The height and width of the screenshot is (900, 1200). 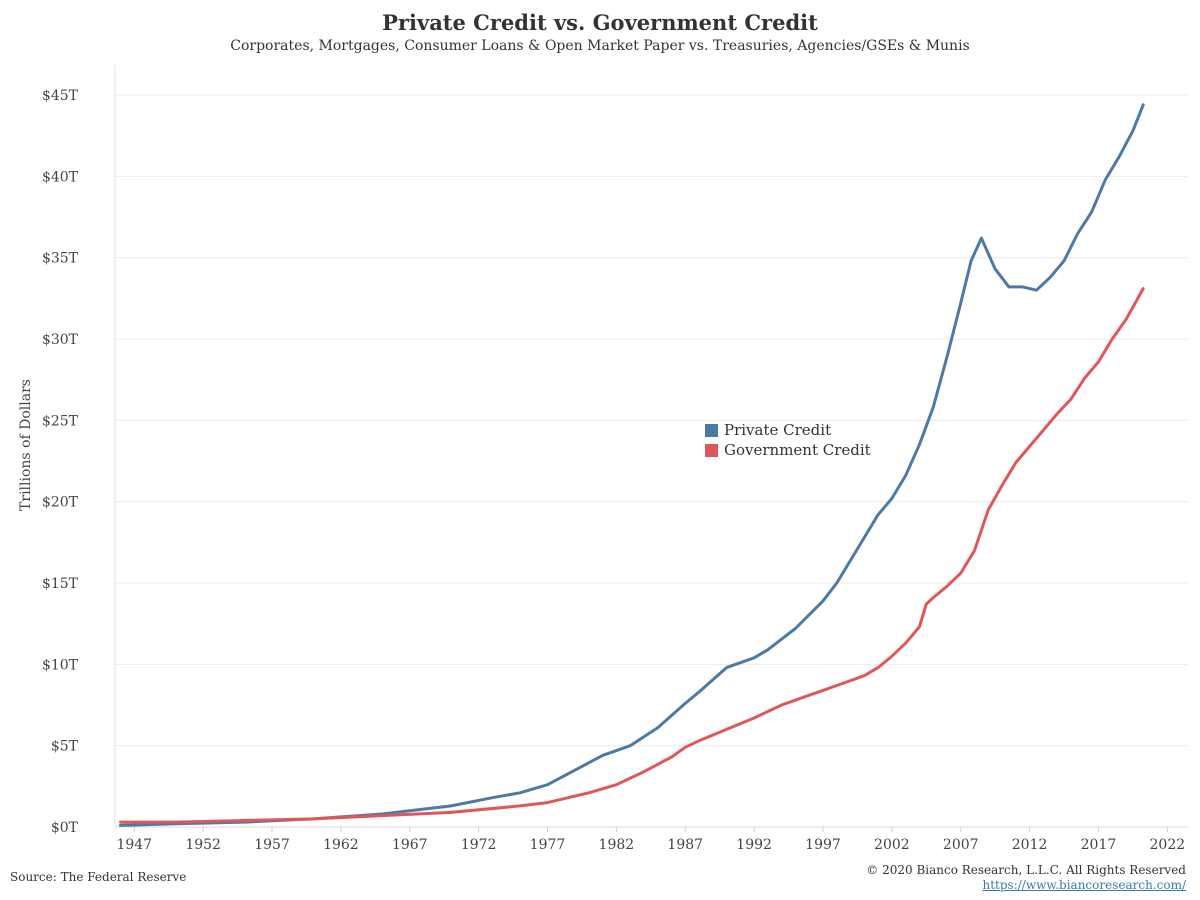 What do you see at coordinates (272, 845) in the screenshot?
I see `x-tick-label: 1957` at bounding box center [272, 845].